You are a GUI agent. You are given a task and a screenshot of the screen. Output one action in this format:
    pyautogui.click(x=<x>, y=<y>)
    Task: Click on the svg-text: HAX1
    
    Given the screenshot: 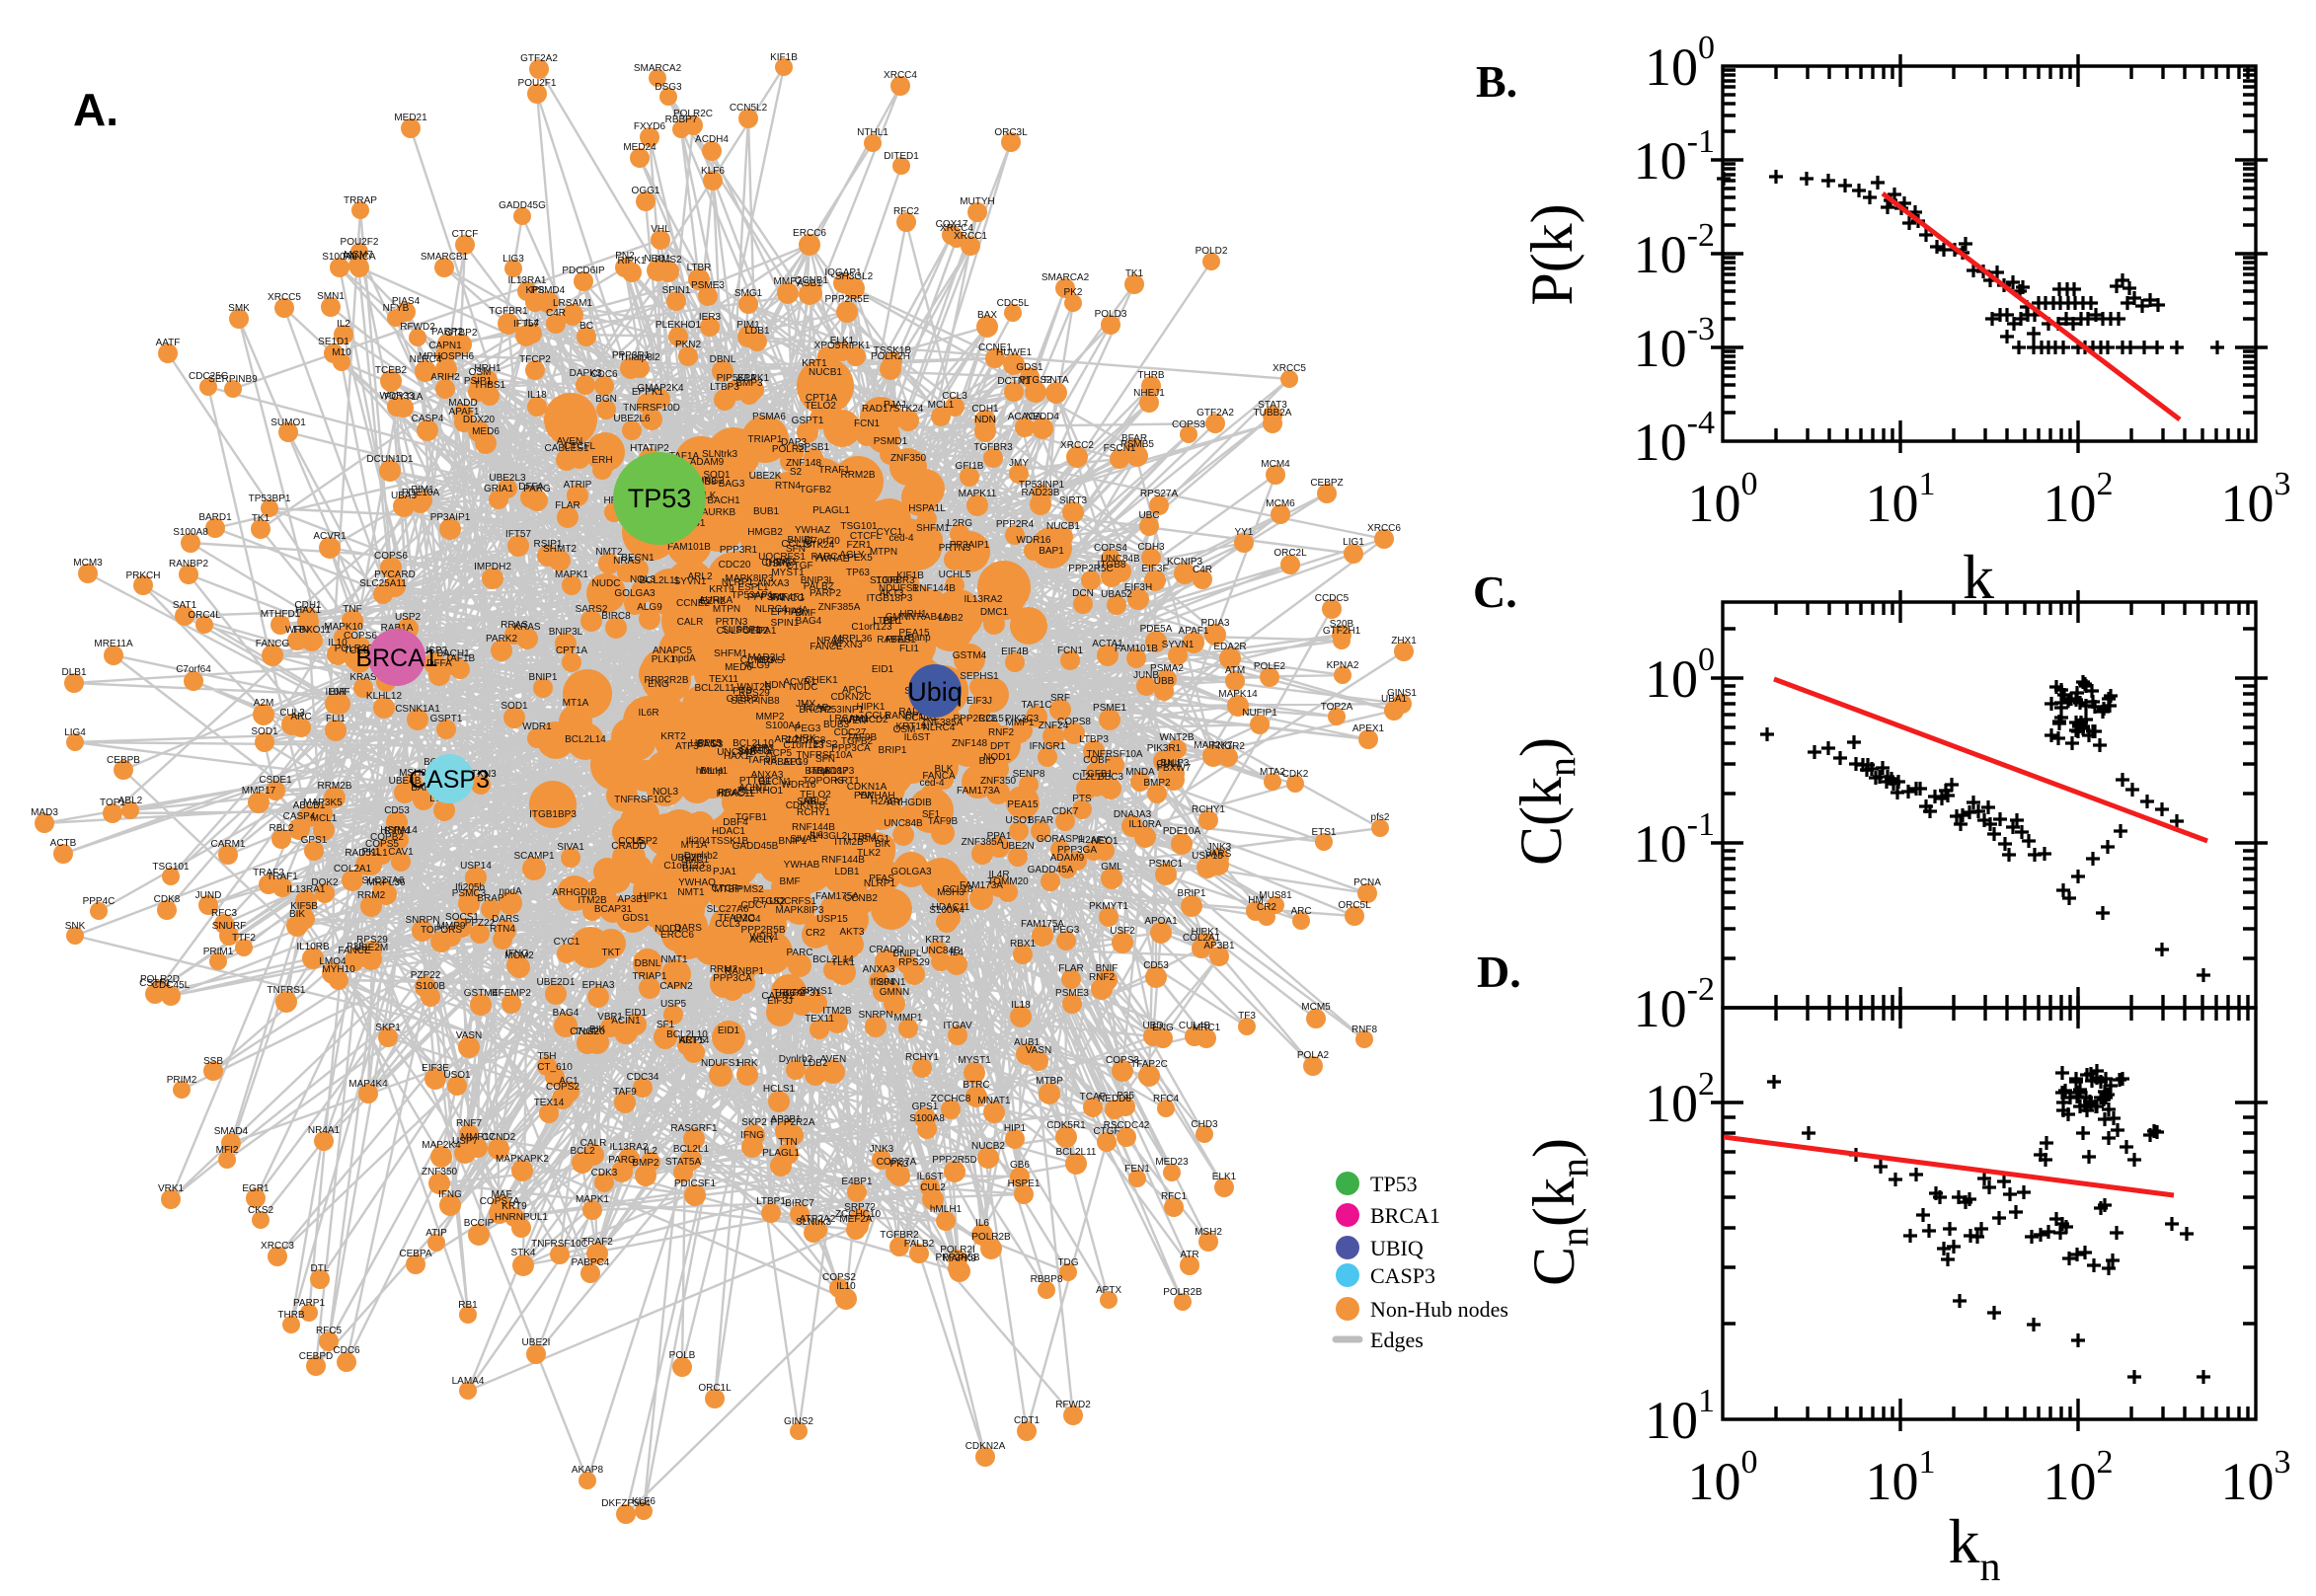 What is the action you would take?
    pyautogui.click(x=737, y=756)
    